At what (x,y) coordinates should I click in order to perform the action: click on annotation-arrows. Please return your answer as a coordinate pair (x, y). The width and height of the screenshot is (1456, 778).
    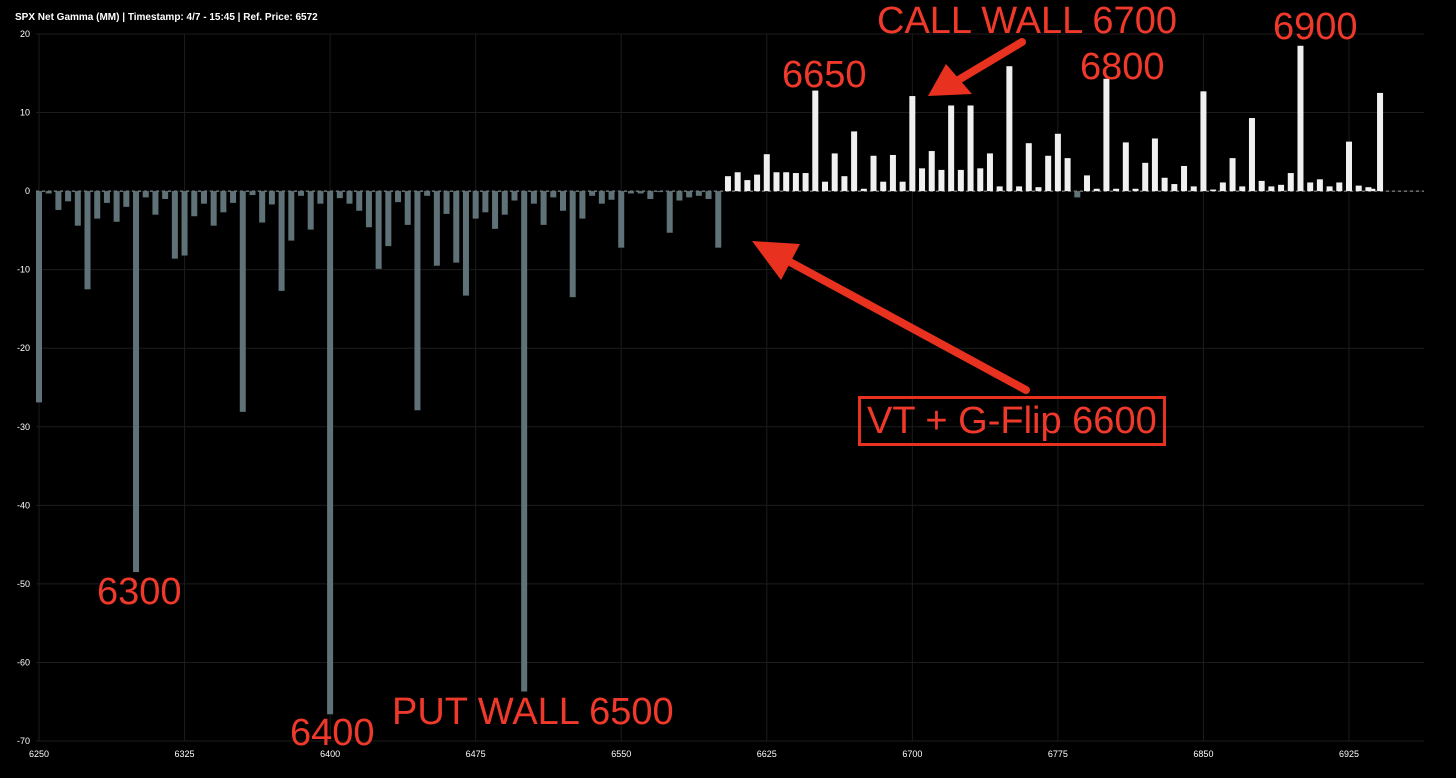
    Looking at the image, I should click on (891, 216).